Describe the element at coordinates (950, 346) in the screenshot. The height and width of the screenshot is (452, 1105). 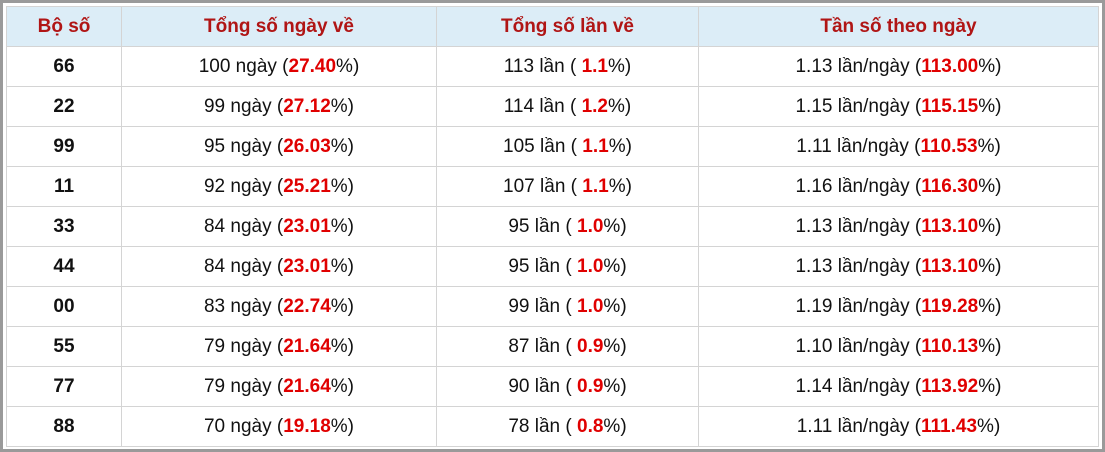
I see `highlight-value: 110.13` at that location.